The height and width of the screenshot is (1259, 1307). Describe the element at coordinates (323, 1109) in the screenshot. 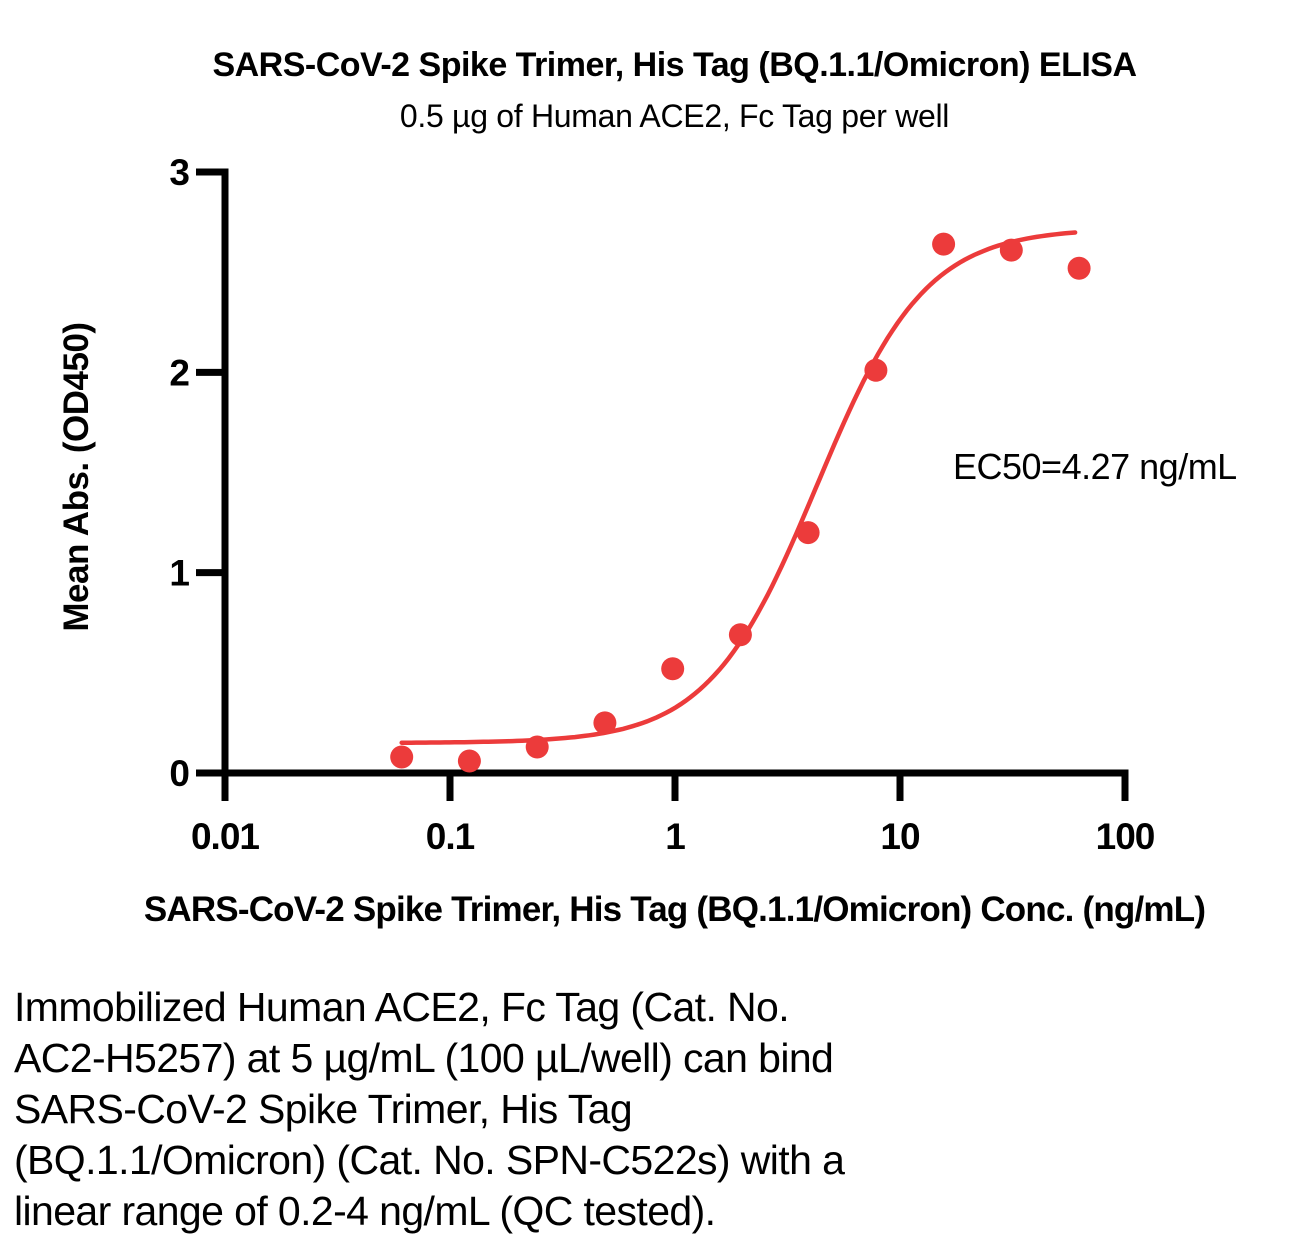

I see `description-line: SARS-CoV-2 Spike Trimer, His Tag` at that location.